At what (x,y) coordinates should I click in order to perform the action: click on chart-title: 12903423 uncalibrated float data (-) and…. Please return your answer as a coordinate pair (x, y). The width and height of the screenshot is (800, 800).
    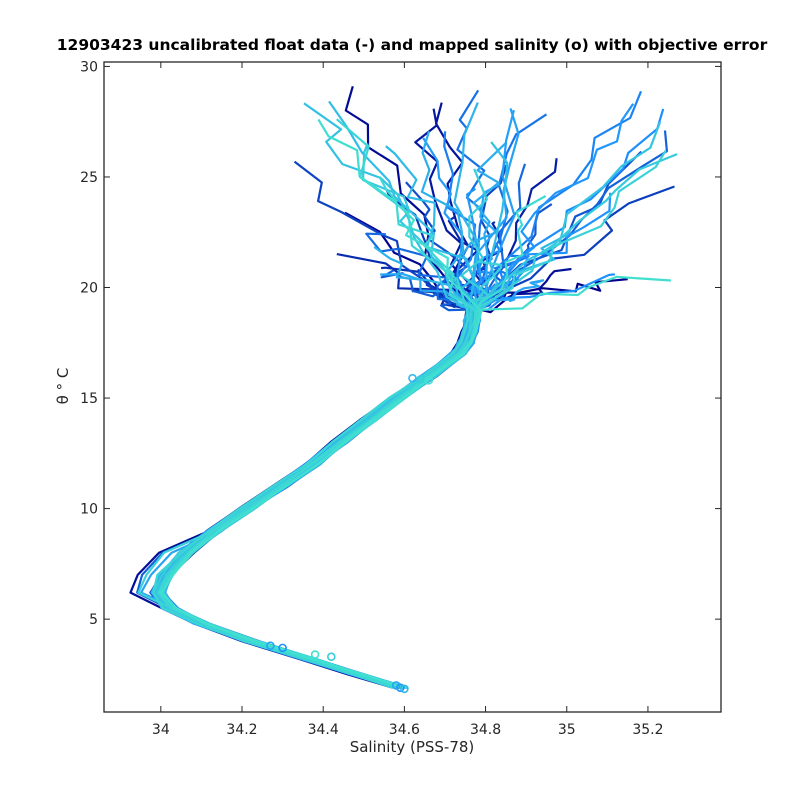
    Looking at the image, I should click on (412, 45).